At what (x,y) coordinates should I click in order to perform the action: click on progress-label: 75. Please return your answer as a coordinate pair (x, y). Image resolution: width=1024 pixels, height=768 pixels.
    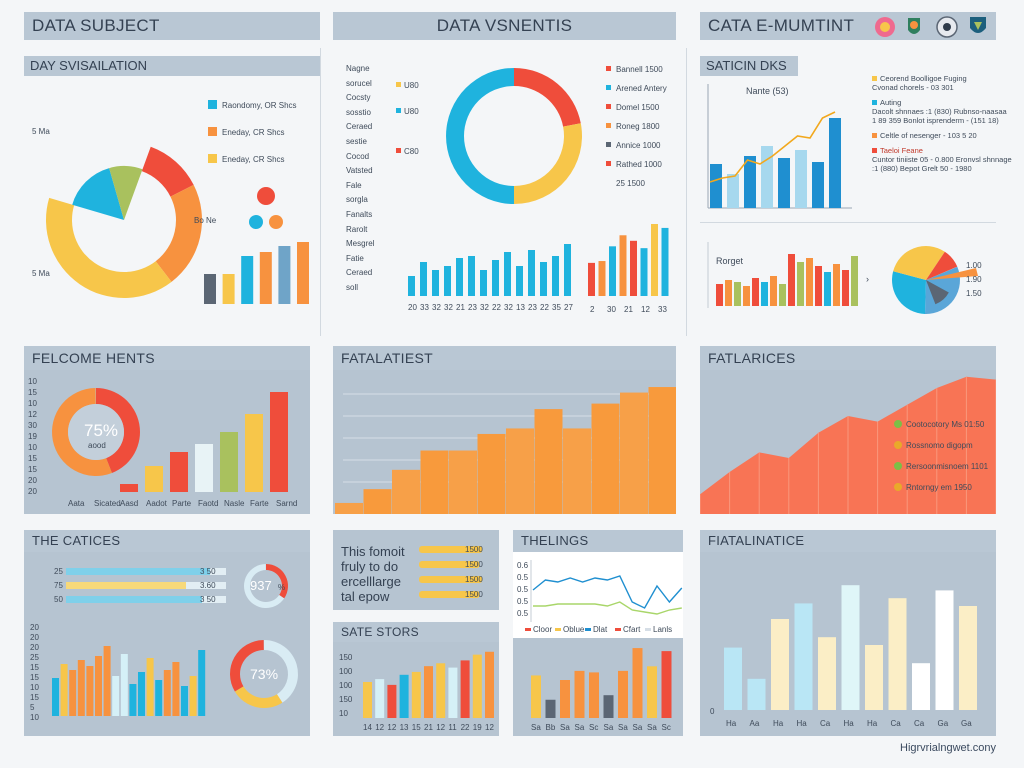
    Looking at the image, I should click on (58, 585).